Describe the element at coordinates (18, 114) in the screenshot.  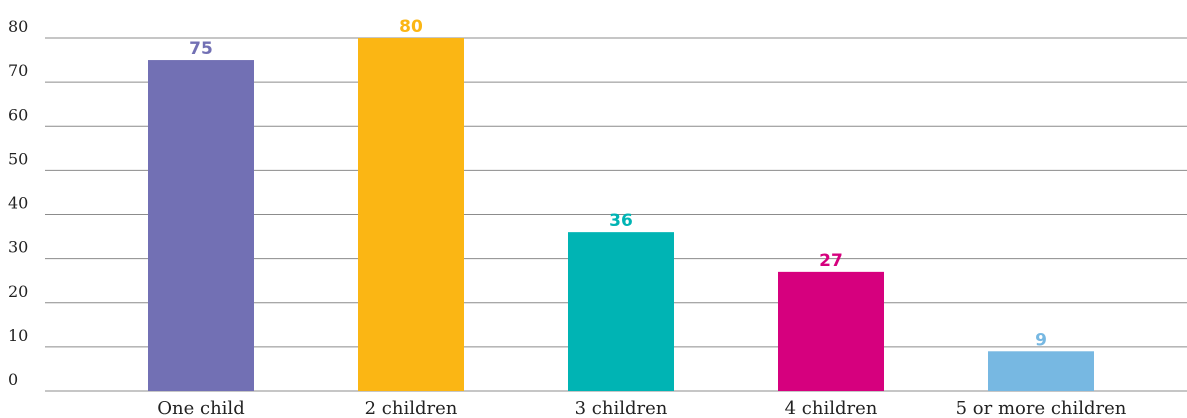
I see `y-tick-label-60: 60` at that location.